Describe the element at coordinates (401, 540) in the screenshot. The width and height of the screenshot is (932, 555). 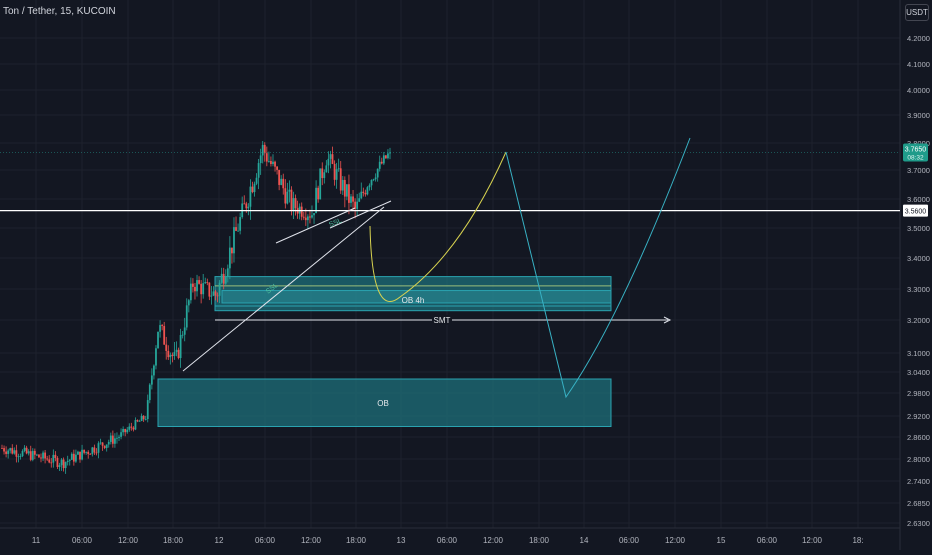
I see `x-tick-label: 13` at that location.